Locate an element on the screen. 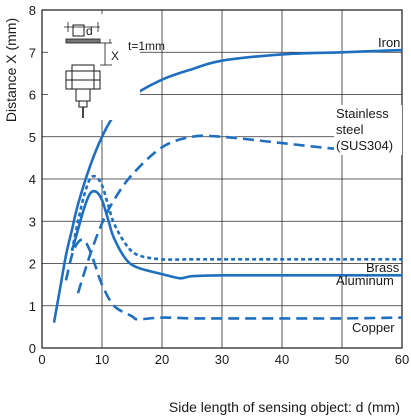  y-tick-label: 1 is located at coordinates (32, 306).